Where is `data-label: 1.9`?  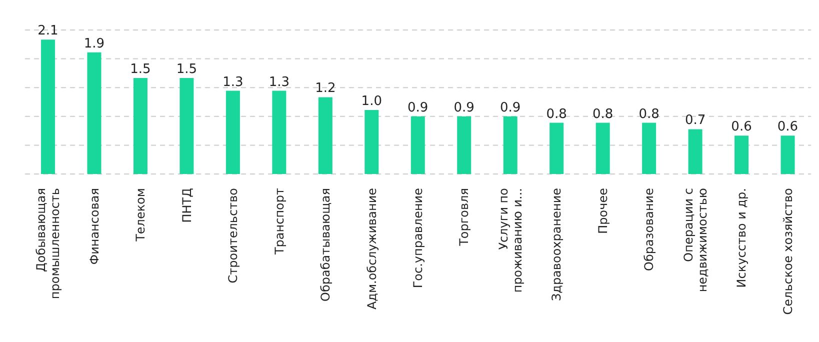 data-label: 1.9 is located at coordinates (94, 44).